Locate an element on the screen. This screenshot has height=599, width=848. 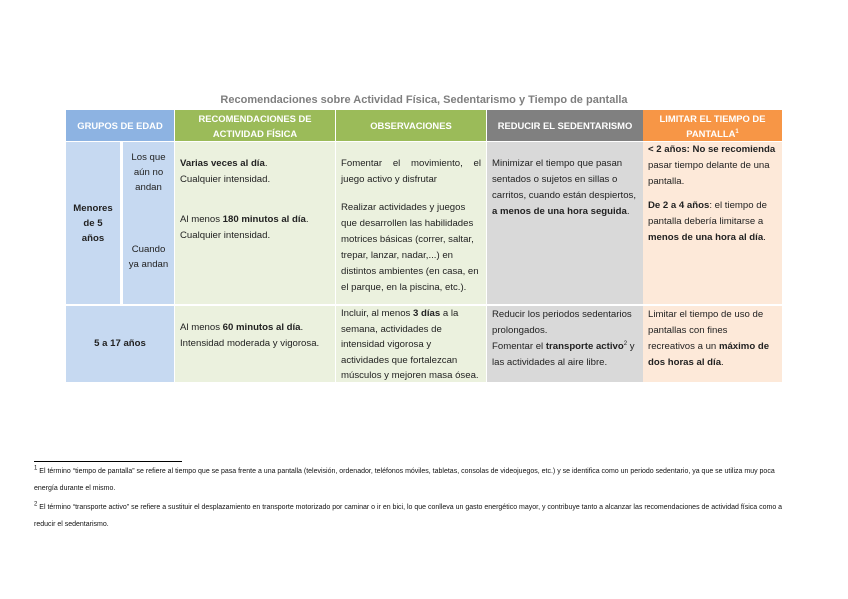
limitar-bold: menos de una hora al día is located at coordinates (706, 237).